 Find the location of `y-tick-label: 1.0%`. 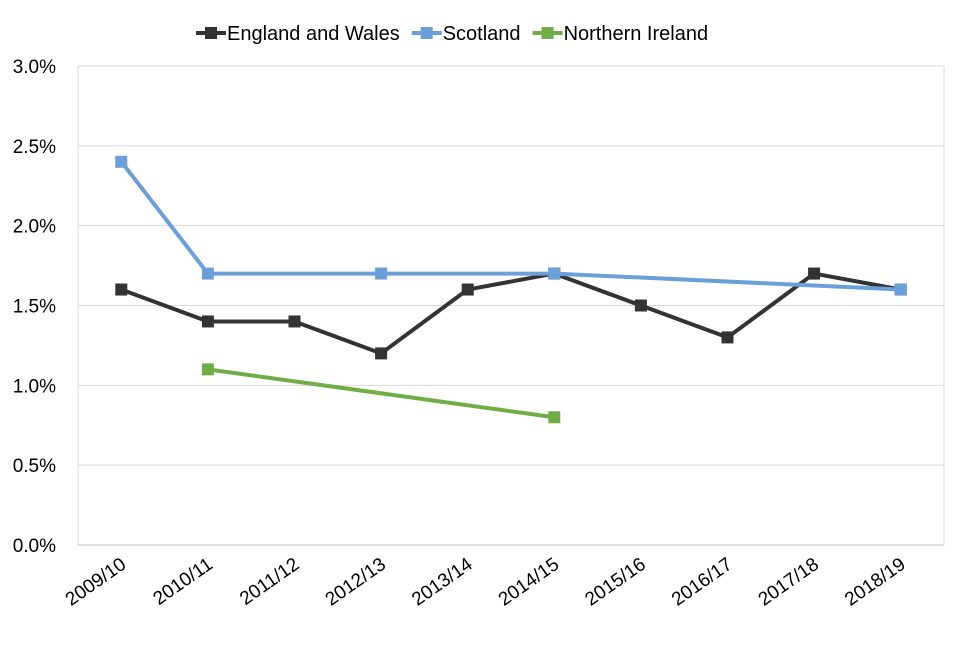

y-tick-label: 1.0% is located at coordinates (34, 386).